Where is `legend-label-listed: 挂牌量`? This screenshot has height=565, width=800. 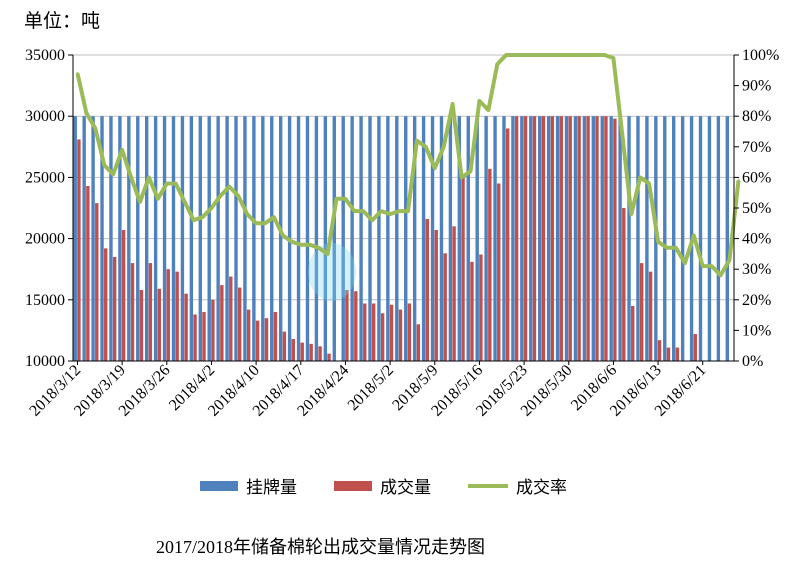 legend-label-listed: 挂牌量 is located at coordinates (271, 488).